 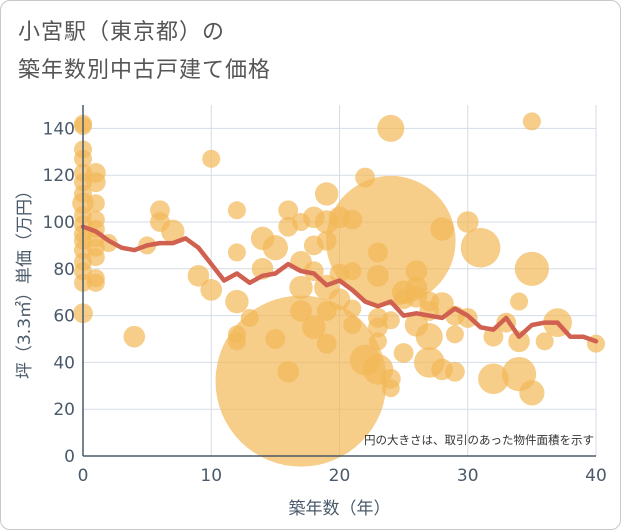 I want to click on x-tick-label: 20, so click(x=340, y=476).